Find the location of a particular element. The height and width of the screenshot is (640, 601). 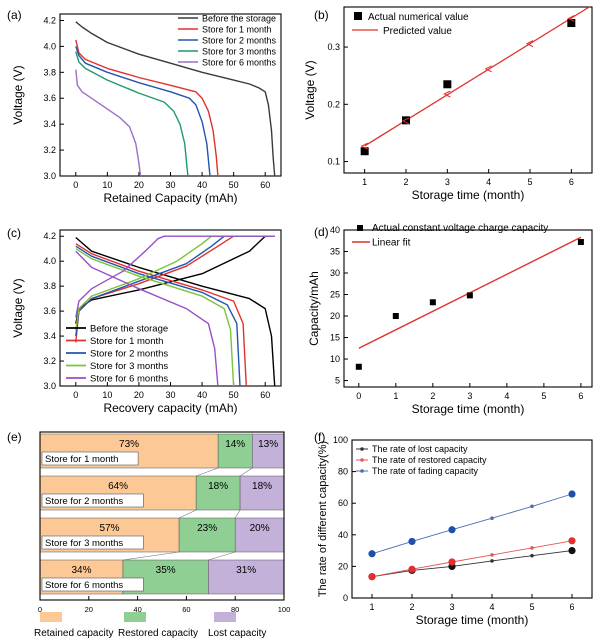

bar-value-label: 13% is located at coordinates (268, 444).